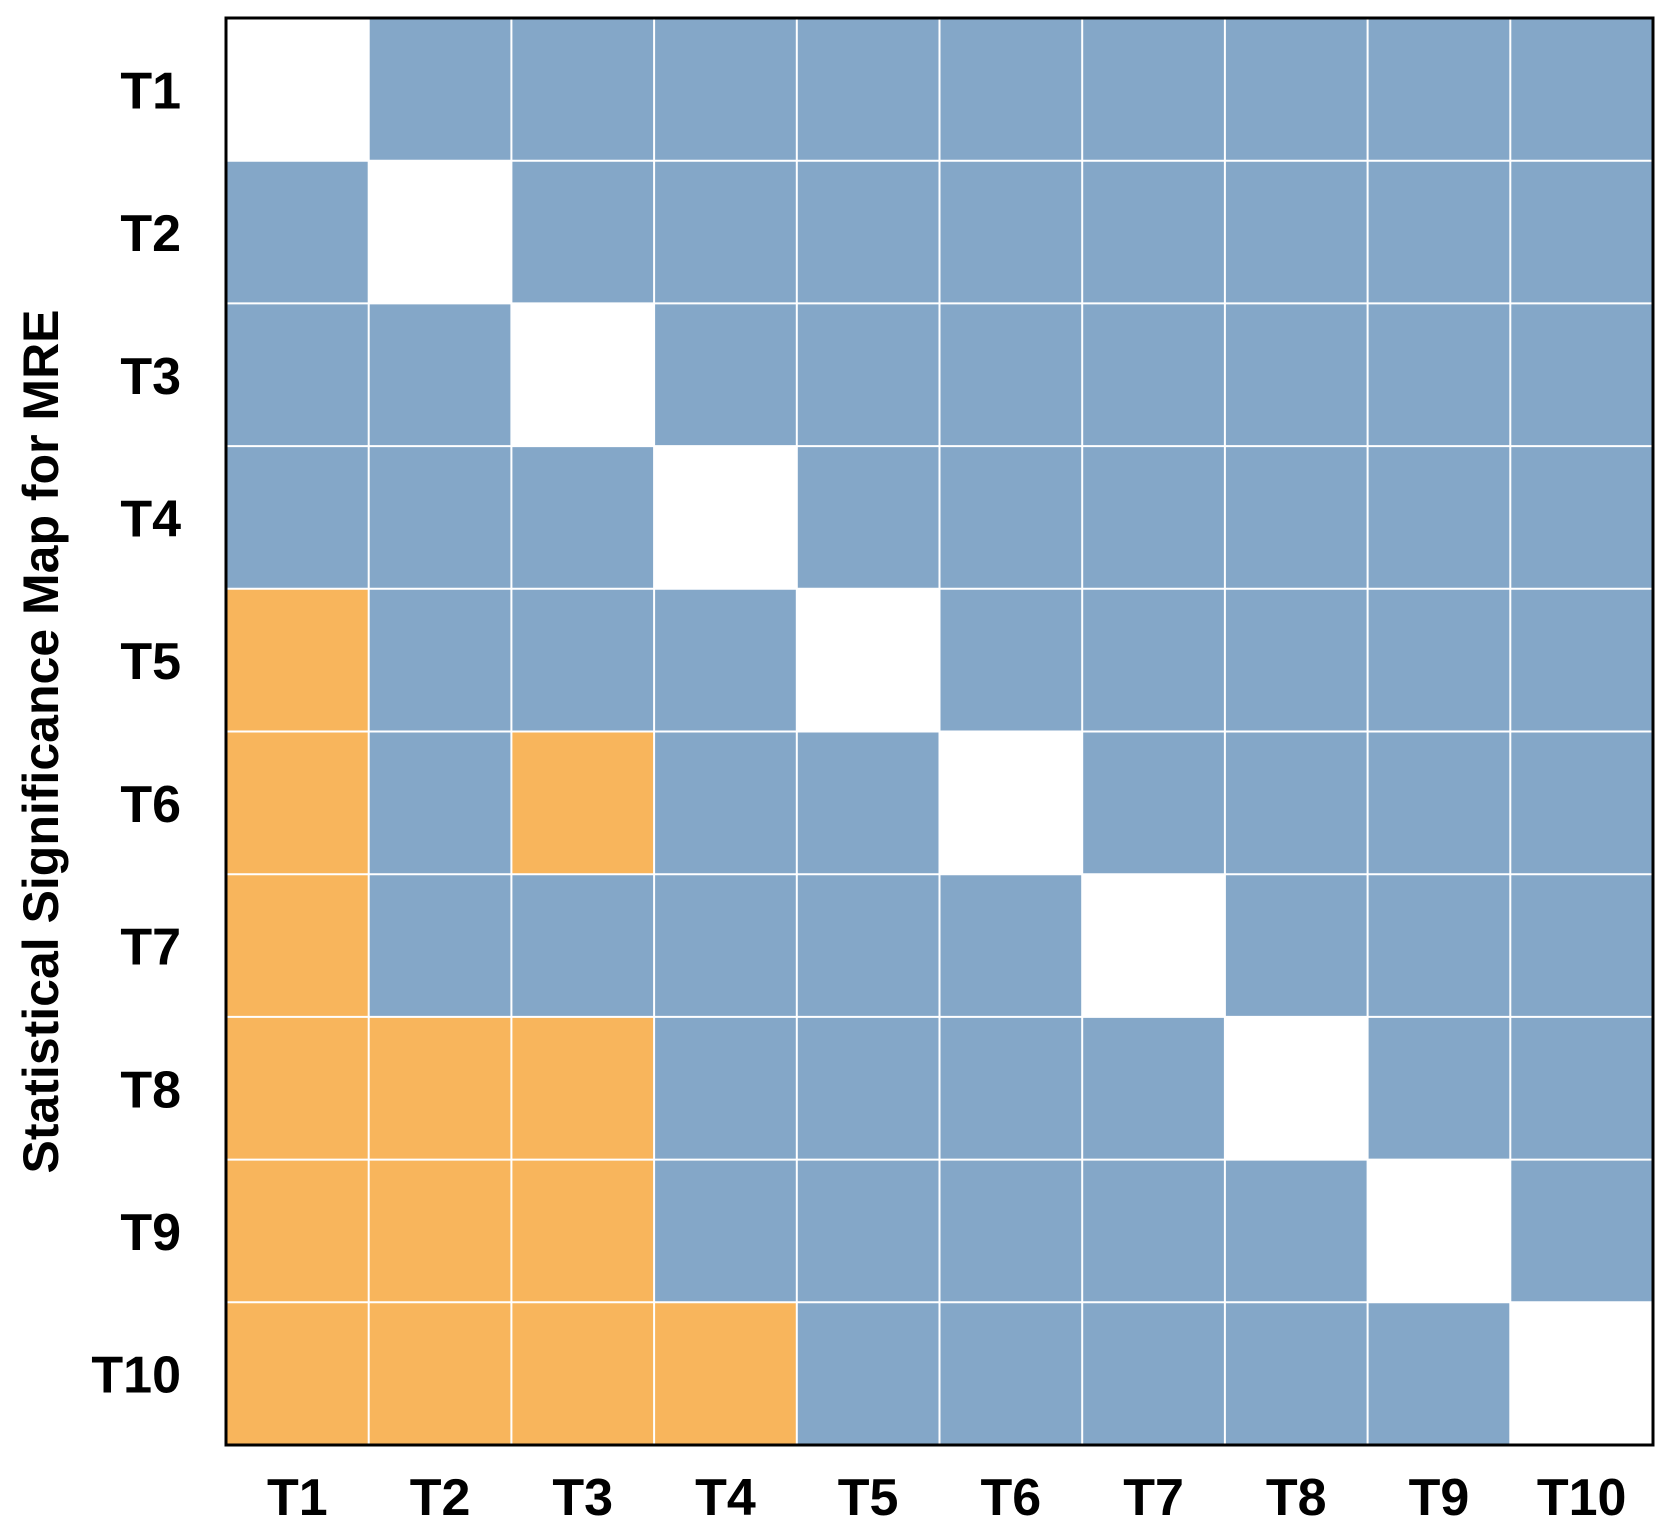 This screenshot has height=1537, width=1660. Describe the element at coordinates (1581, 945) in the screenshot. I see `heatmap-cell-T7-T10` at that location.